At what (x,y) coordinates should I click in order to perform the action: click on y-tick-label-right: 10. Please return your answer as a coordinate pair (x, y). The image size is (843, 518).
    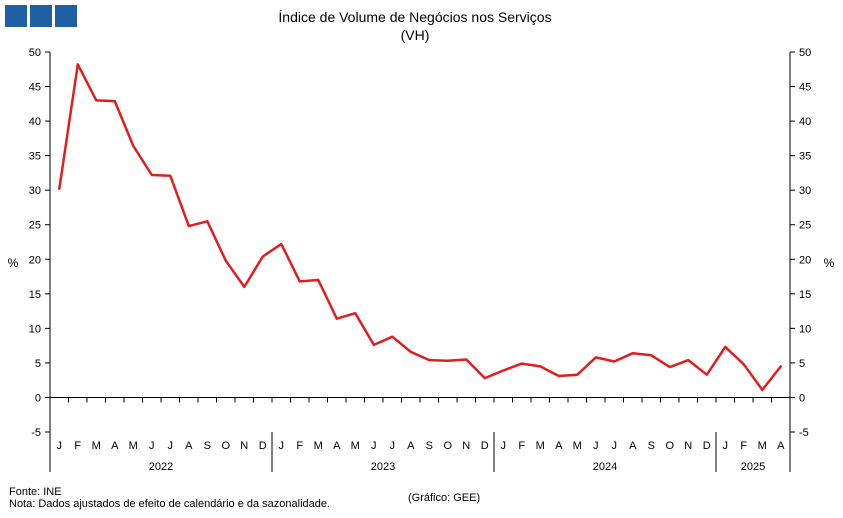
    Looking at the image, I should click on (805, 329).